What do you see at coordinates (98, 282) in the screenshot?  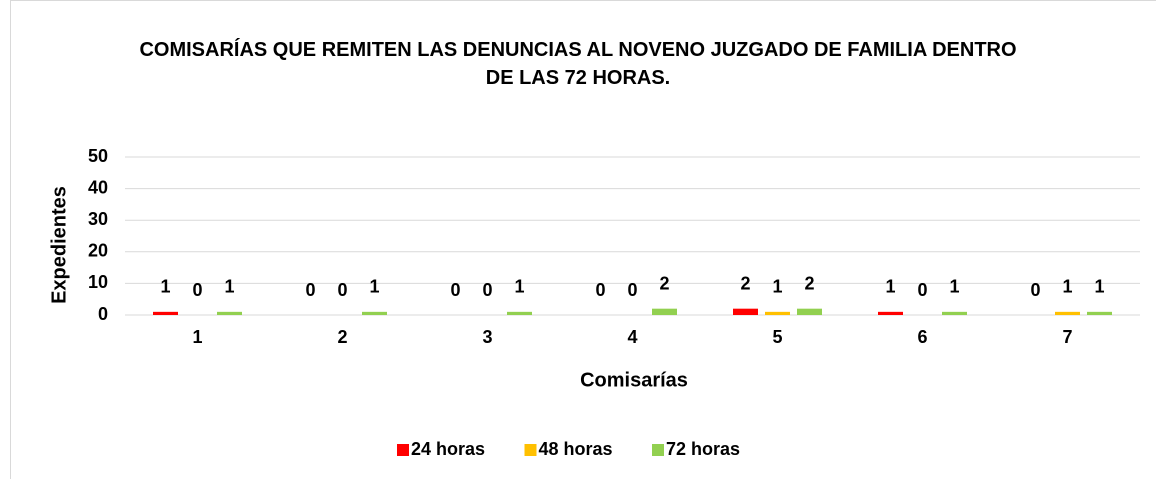 I see `y-tick-label: 10` at bounding box center [98, 282].